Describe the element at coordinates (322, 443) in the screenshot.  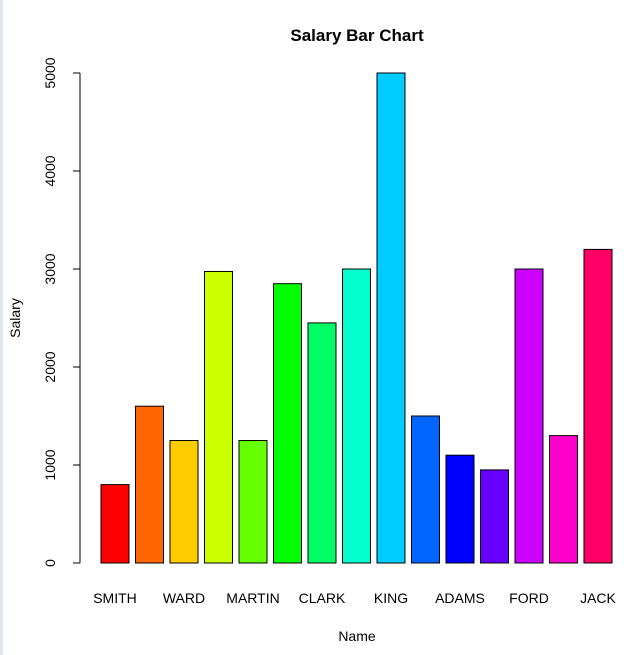
I see `bar-clark` at that location.